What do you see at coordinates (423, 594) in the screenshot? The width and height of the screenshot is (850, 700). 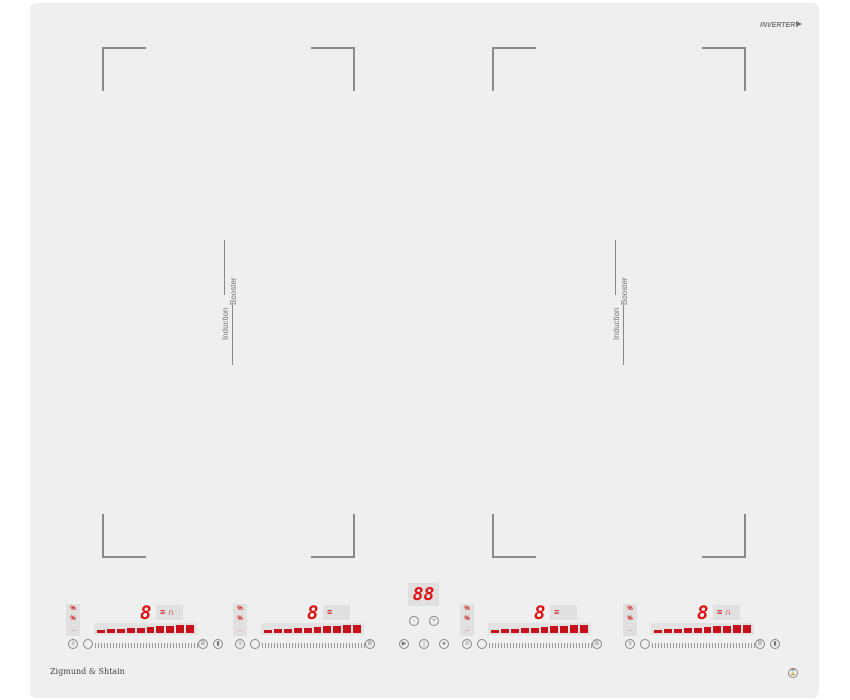 I see `timer-display: 88` at bounding box center [423, 594].